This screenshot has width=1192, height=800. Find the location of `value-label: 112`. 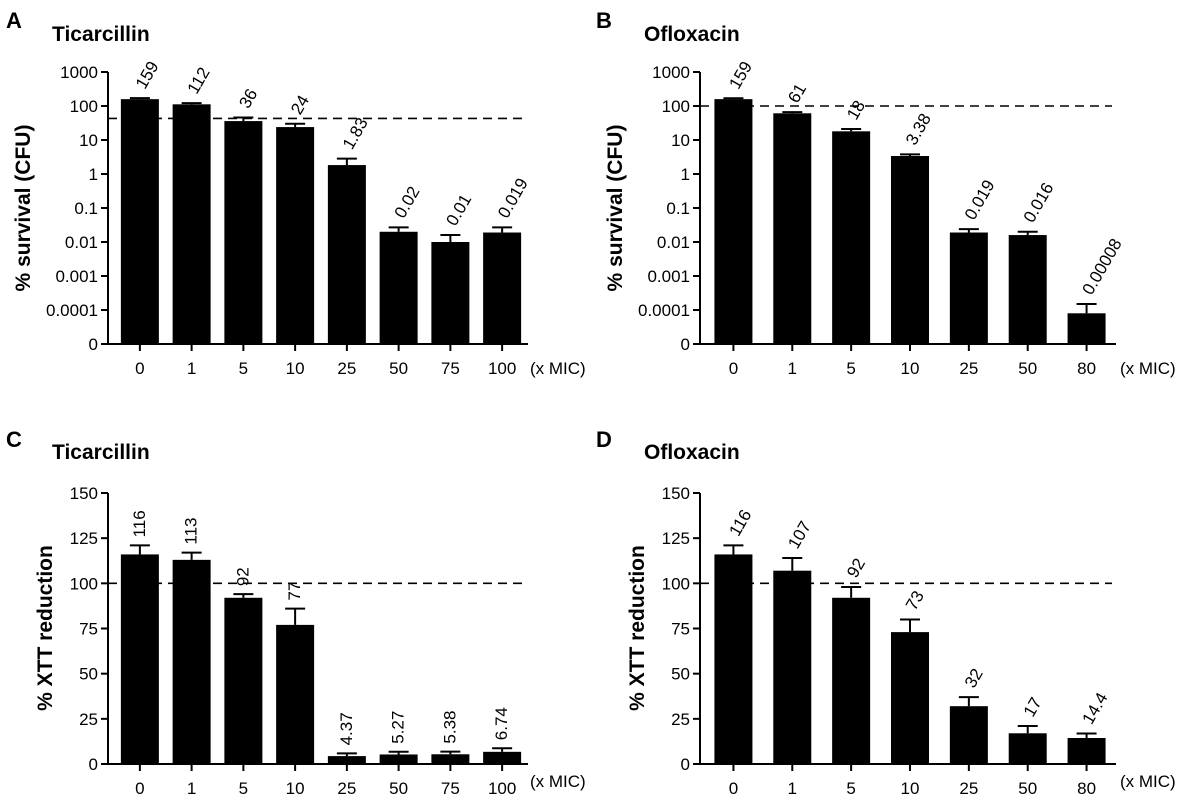

value-label: 112 is located at coordinates (199, 80).